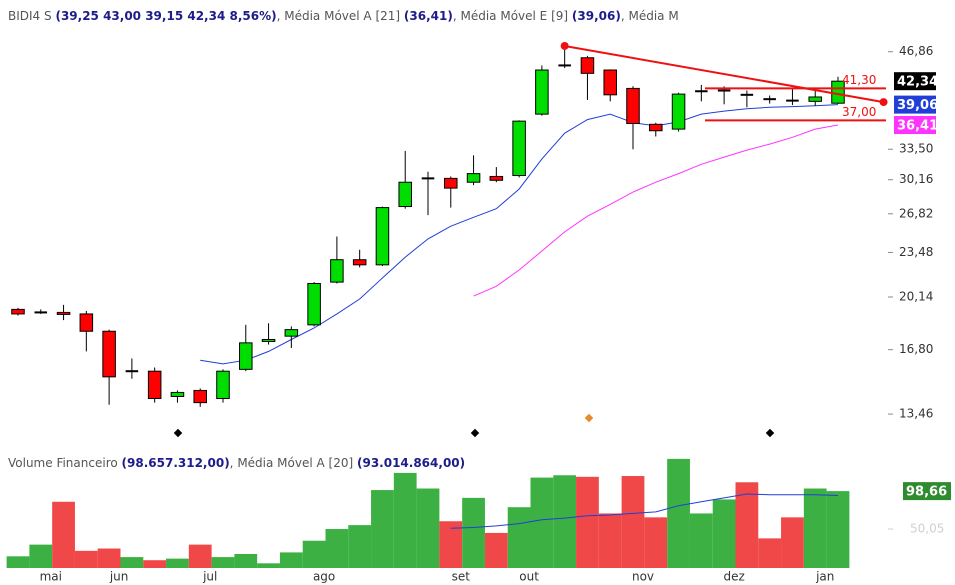  What do you see at coordinates (643, 577) in the screenshot?
I see `x-tick-label: nov` at bounding box center [643, 577].